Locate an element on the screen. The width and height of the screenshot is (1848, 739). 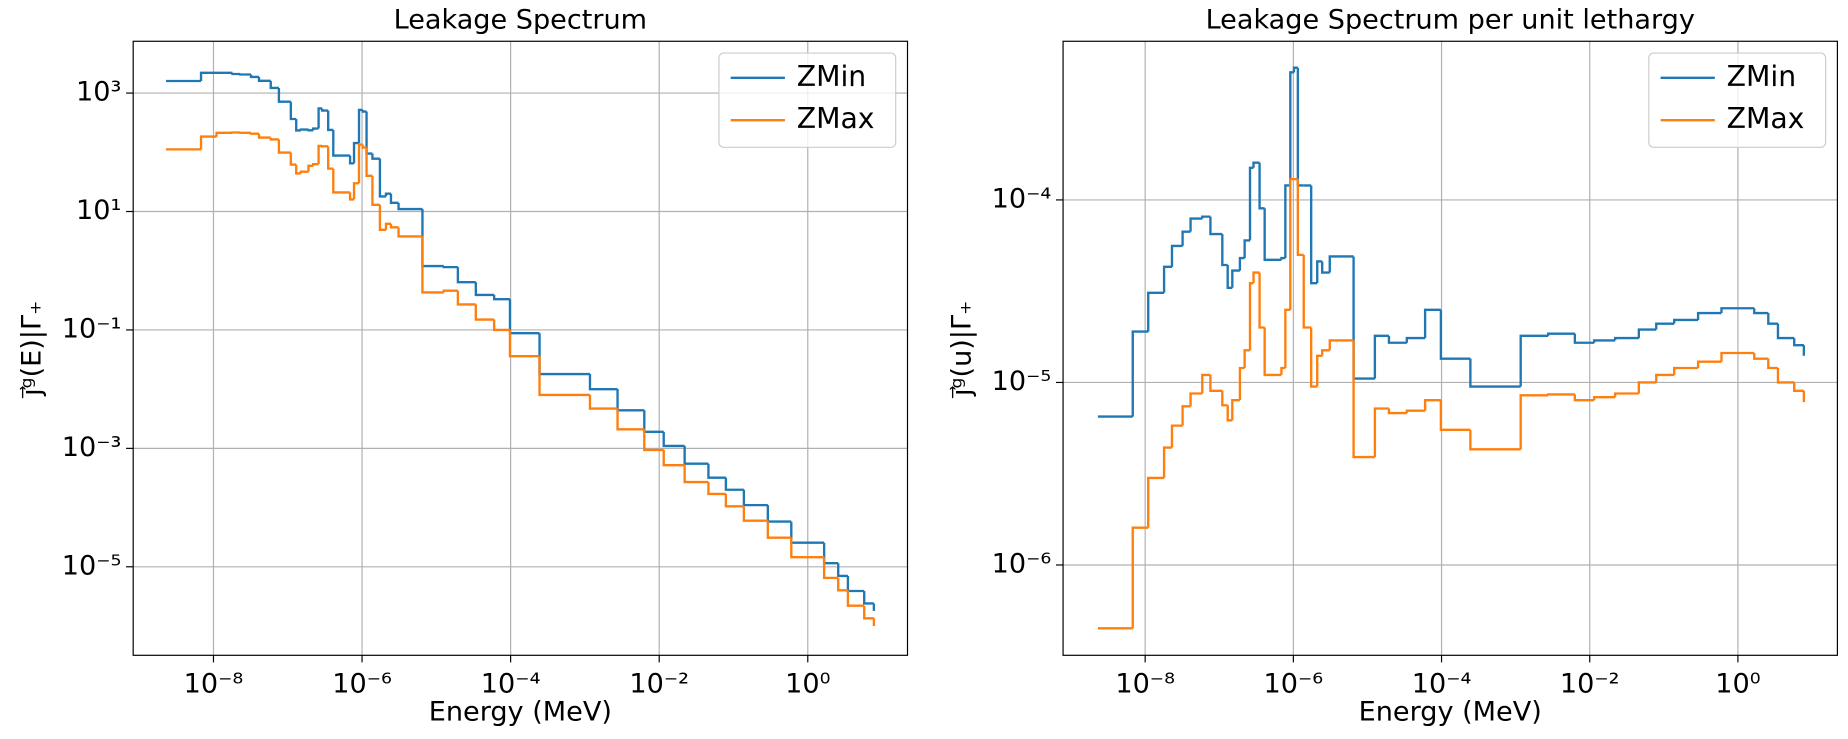
y-tick-label: 10¹ is located at coordinates (98, 210).